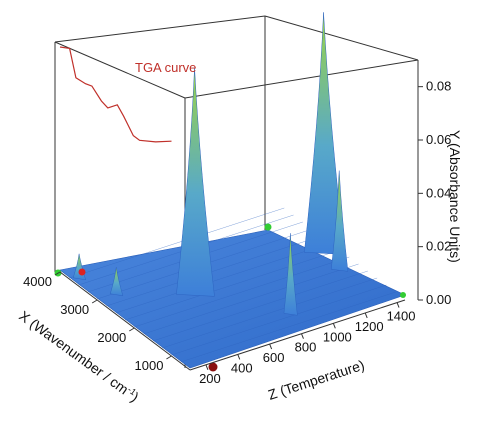  Describe the element at coordinates (306, 347) in the screenshot. I see `z-tick-label: 800` at that location.